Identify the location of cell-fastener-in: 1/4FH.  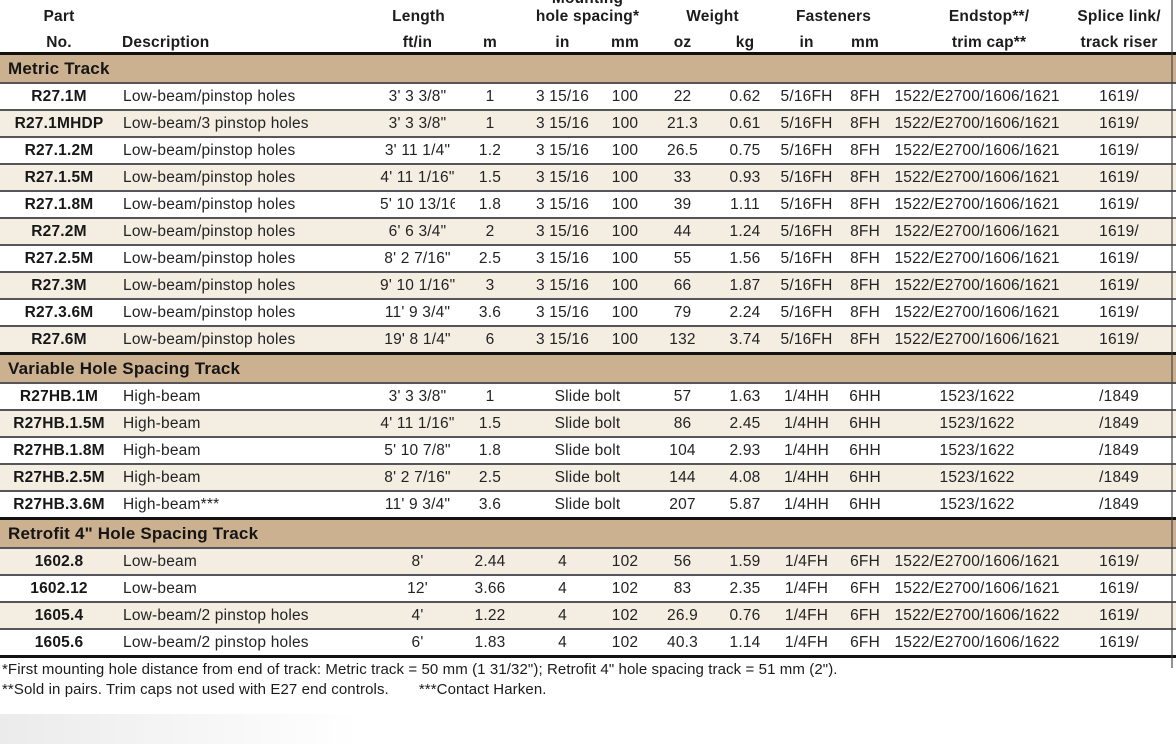
(807, 588).